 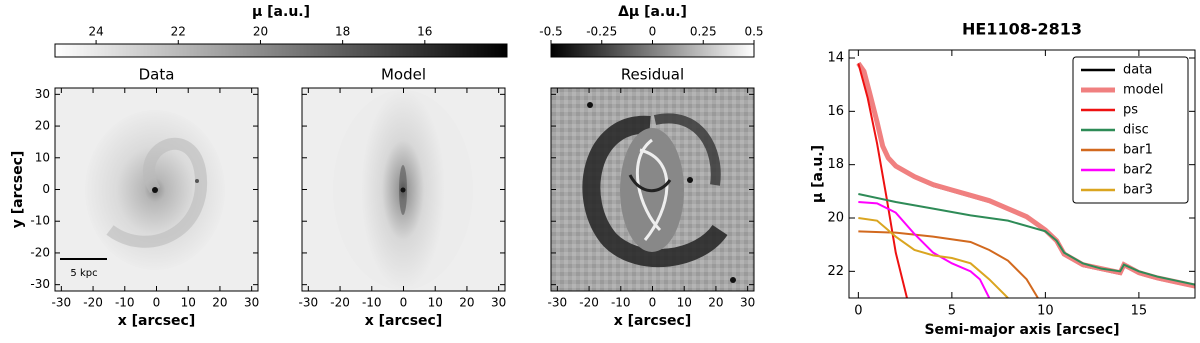 What do you see at coordinates (601, 32) in the screenshot?
I see `tick-label: -0.25` at bounding box center [601, 32].